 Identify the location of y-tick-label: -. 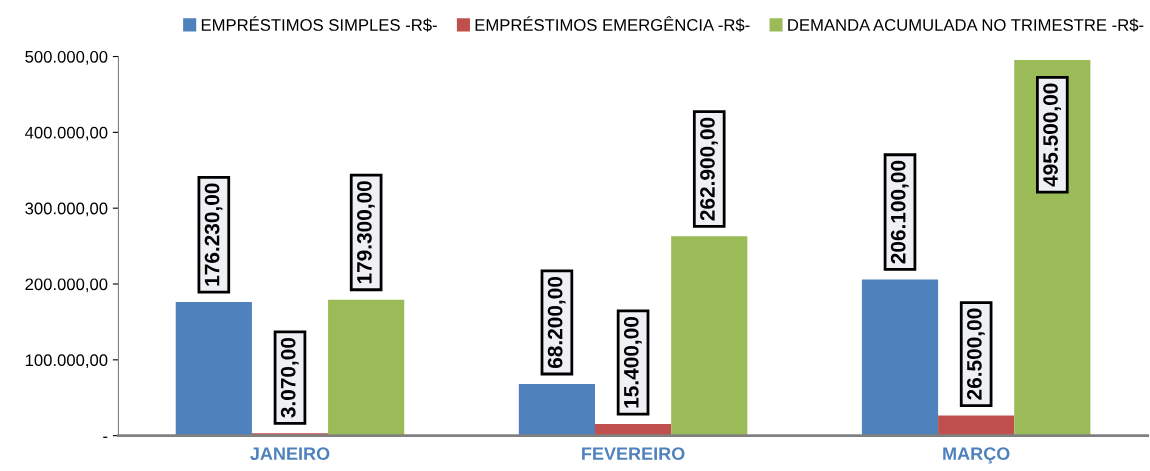
(105, 437).